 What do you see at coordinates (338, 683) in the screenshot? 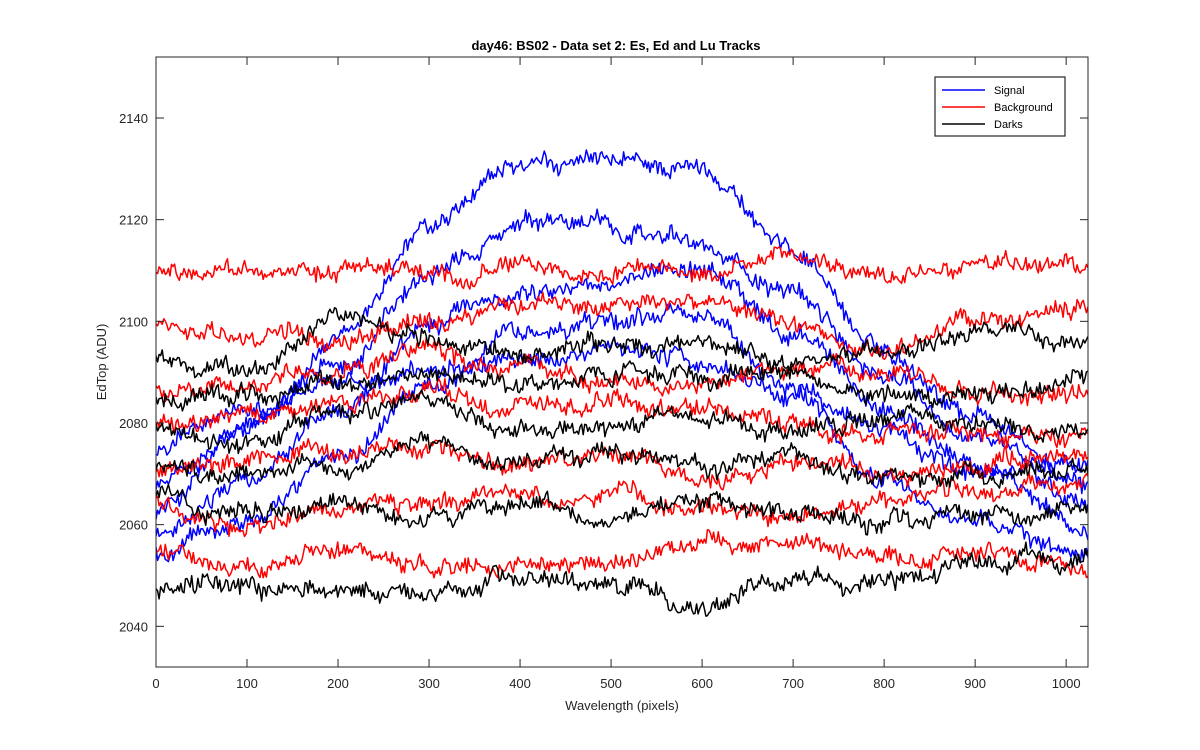
I see `x-tick-label-200: 200` at bounding box center [338, 683].